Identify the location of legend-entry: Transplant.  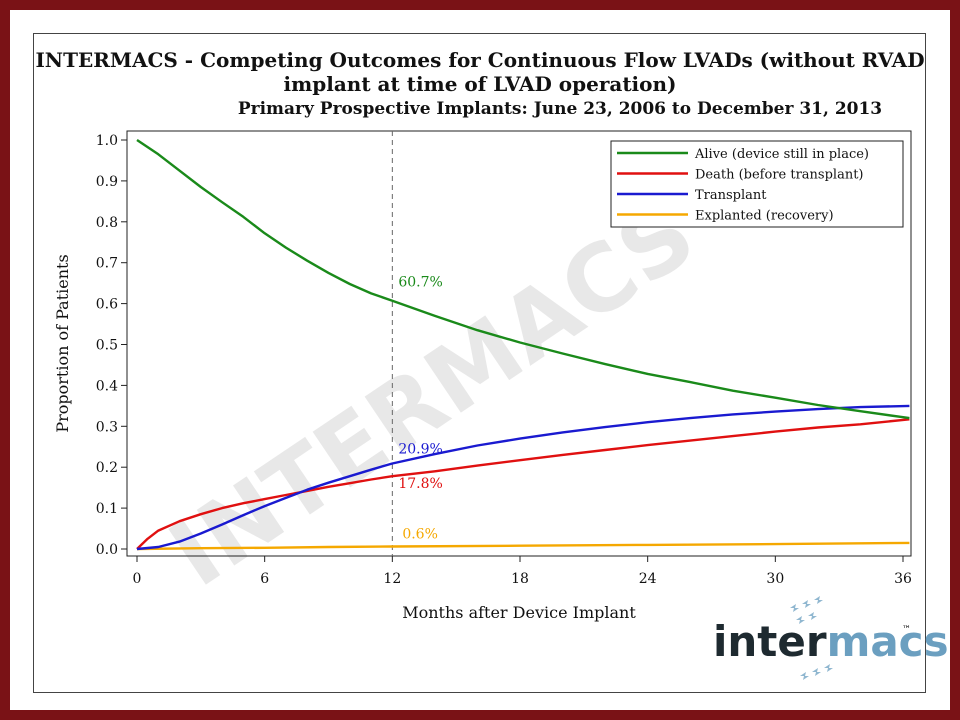
(731, 195).